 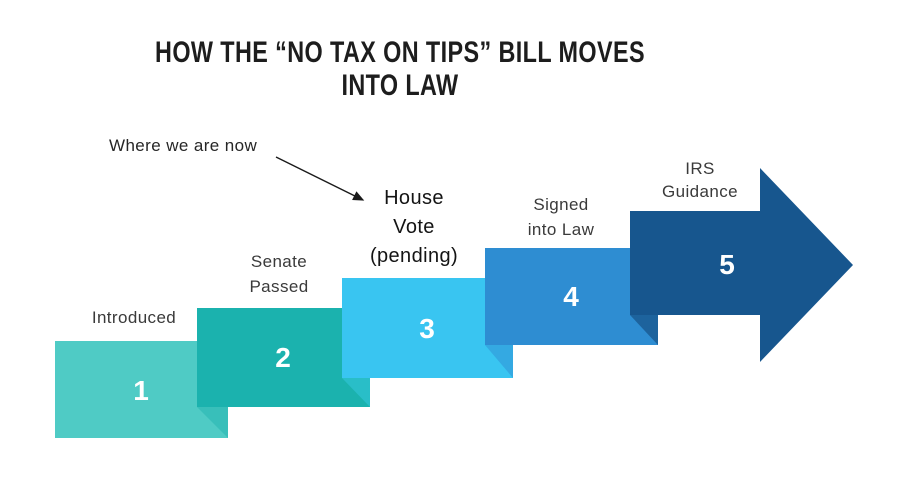 I want to click on step-2-shadow-triangle, so click(x=212, y=422).